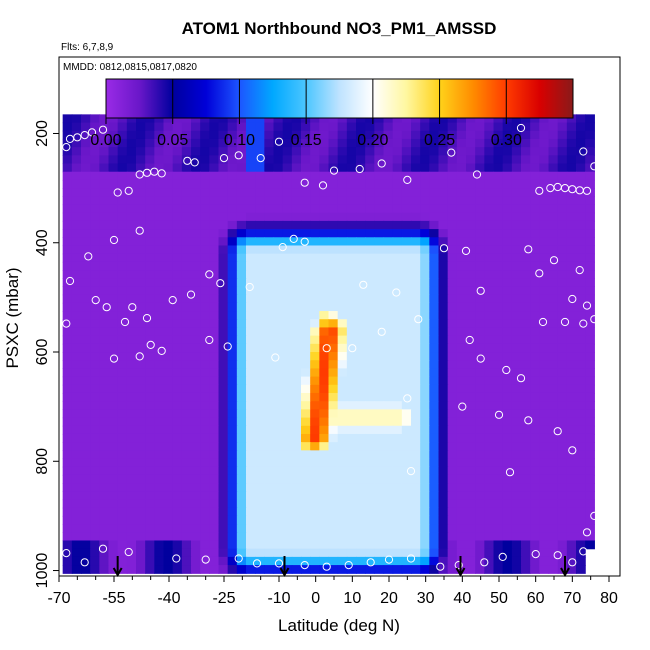 The width and height of the screenshot is (650, 650). I want to click on position-arrows, so click(341, 567).